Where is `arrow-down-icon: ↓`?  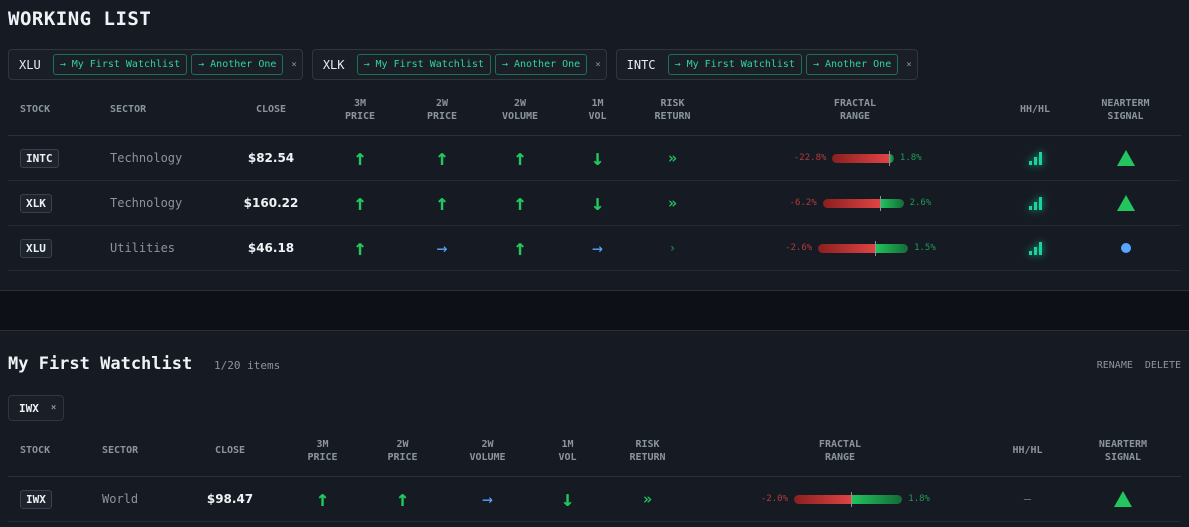 arrow-down-icon: ↓ is located at coordinates (597, 203).